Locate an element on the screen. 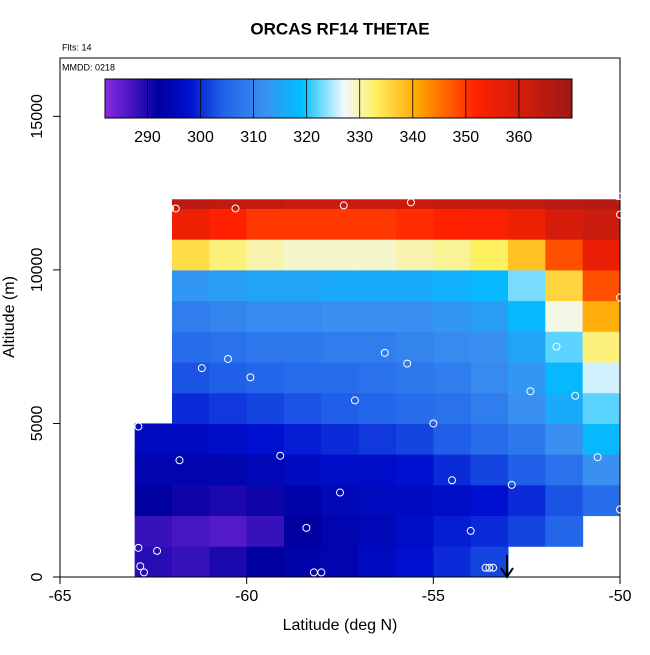 The image size is (650, 655). colorbar-fill is located at coordinates (338, 98).